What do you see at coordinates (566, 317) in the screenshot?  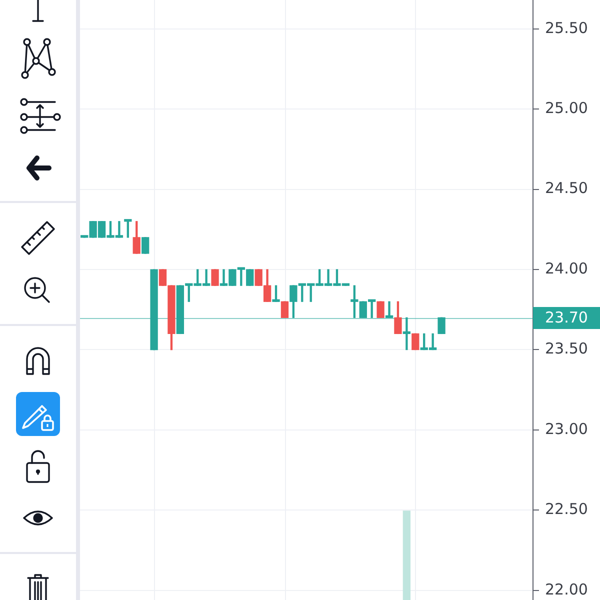 I see `ref-line-label: 23.70` at bounding box center [566, 317].